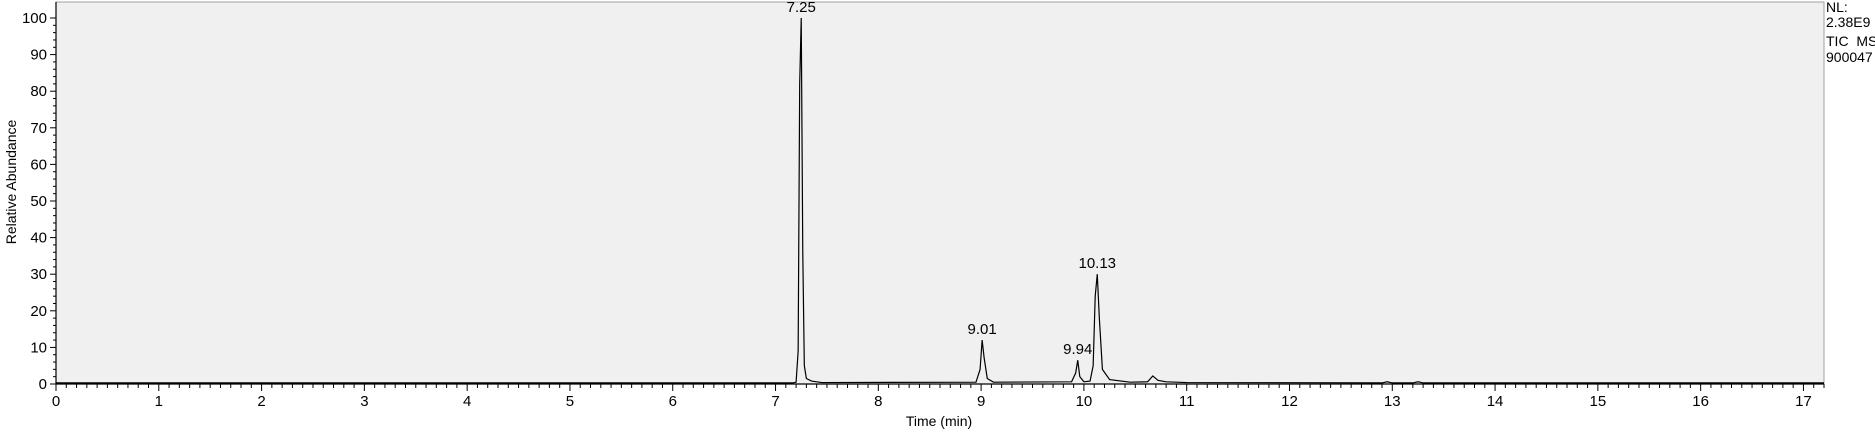 Image resolution: width=1875 pixels, height=435 pixels. What do you see at coordinates (43, 384) in the screenshot?
I see `y-tick-label: 0` at bounding box center [43, 384].